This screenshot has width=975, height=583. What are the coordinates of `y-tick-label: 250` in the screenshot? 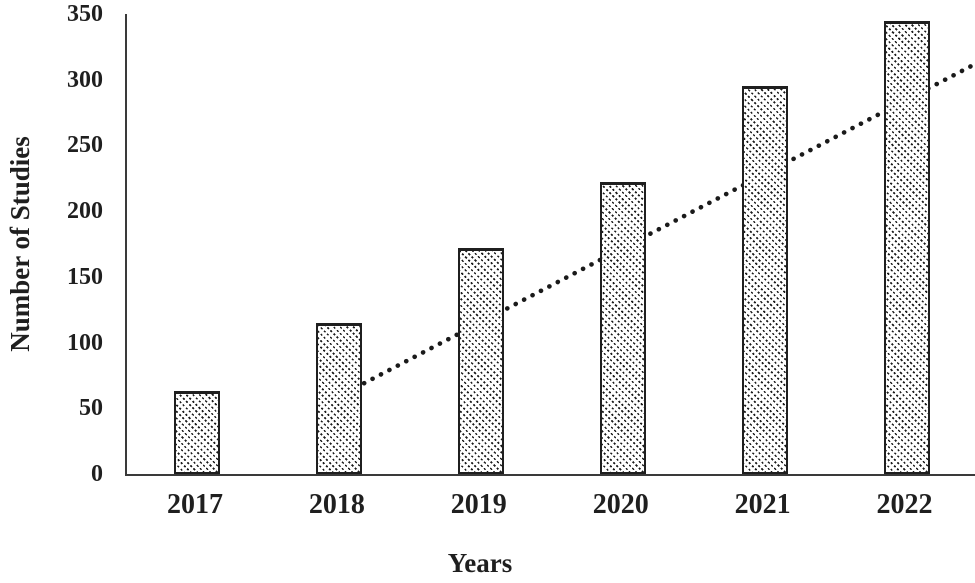 It's located at (85, 145).